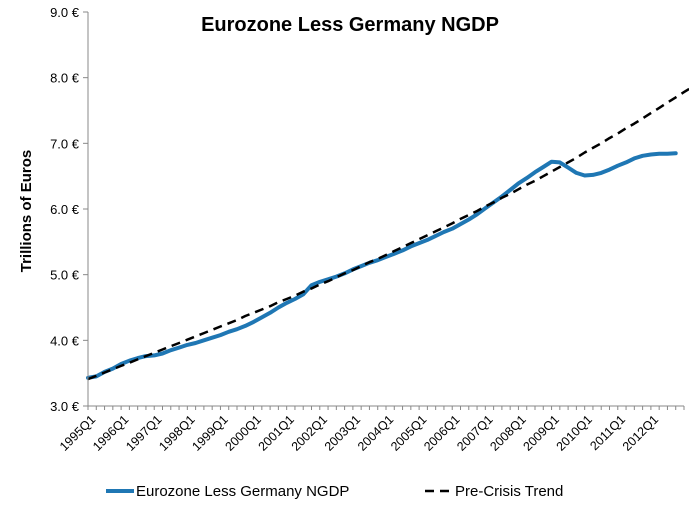 Image resolution: width=689 pixels, height=509 pixels. Describe the element at coordinates (65, 209) in the screenshot. I see `y-tick-label: 6.0 €` at that location.